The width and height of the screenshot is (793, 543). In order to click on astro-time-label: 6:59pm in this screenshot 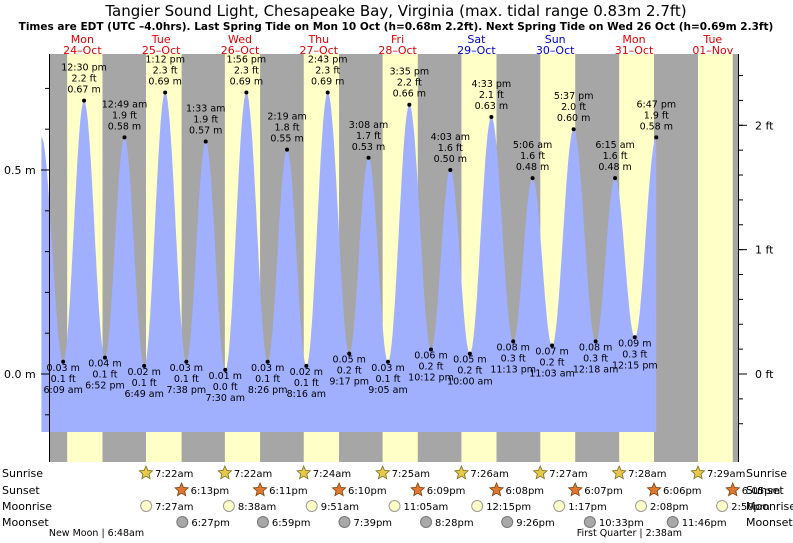, I will do `click(291, 523)`.